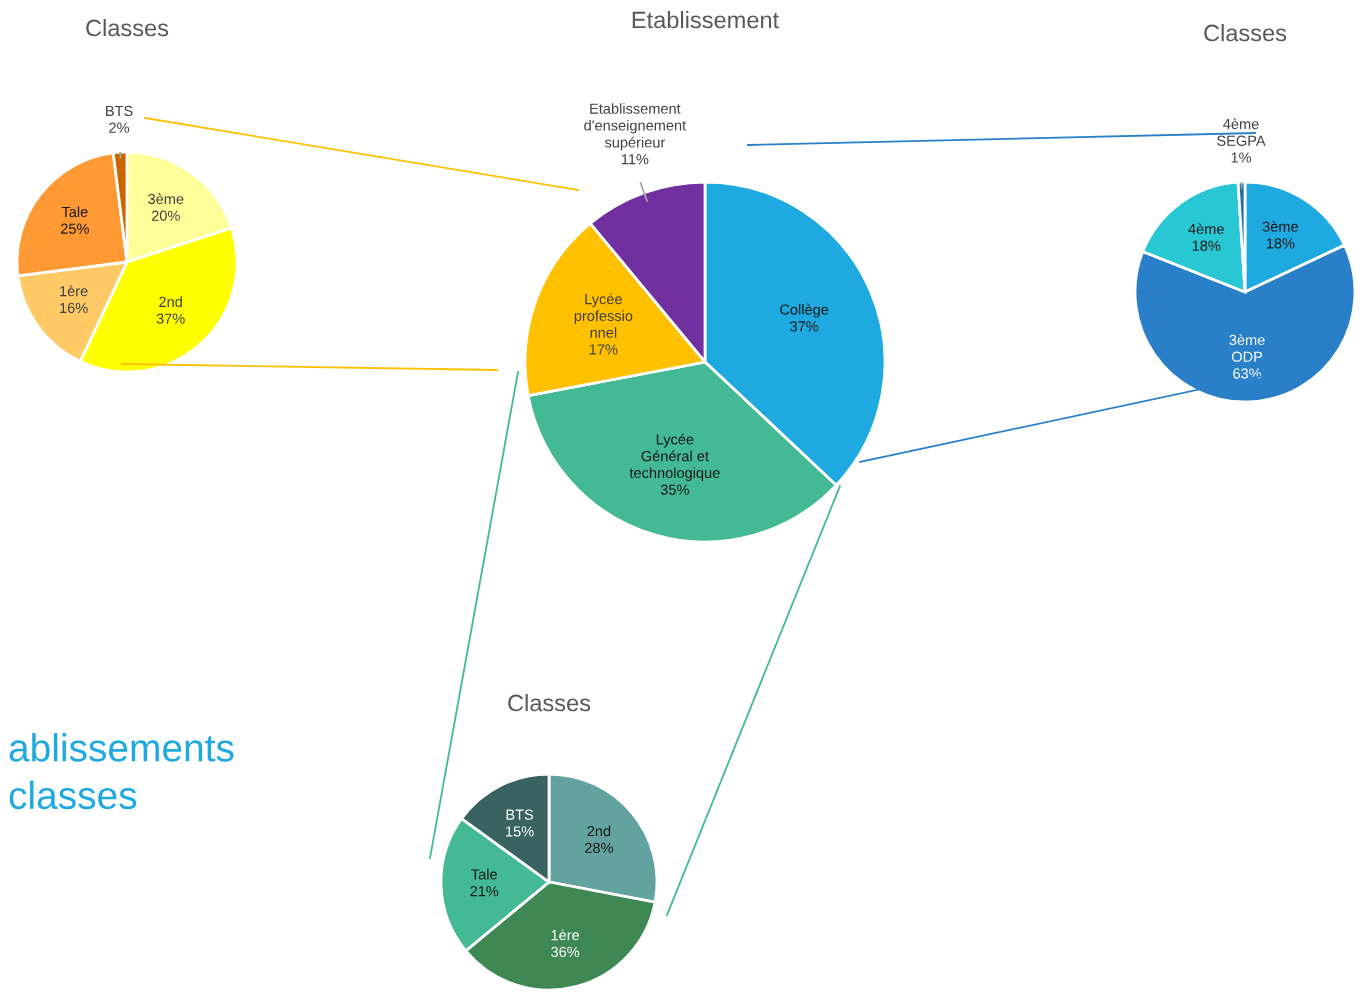  What do you see at coordinates (635, 127) in the screenshot?
I see `slice-label: Etablissement d'enseignement supérieur` at bounding box center [635, 127].